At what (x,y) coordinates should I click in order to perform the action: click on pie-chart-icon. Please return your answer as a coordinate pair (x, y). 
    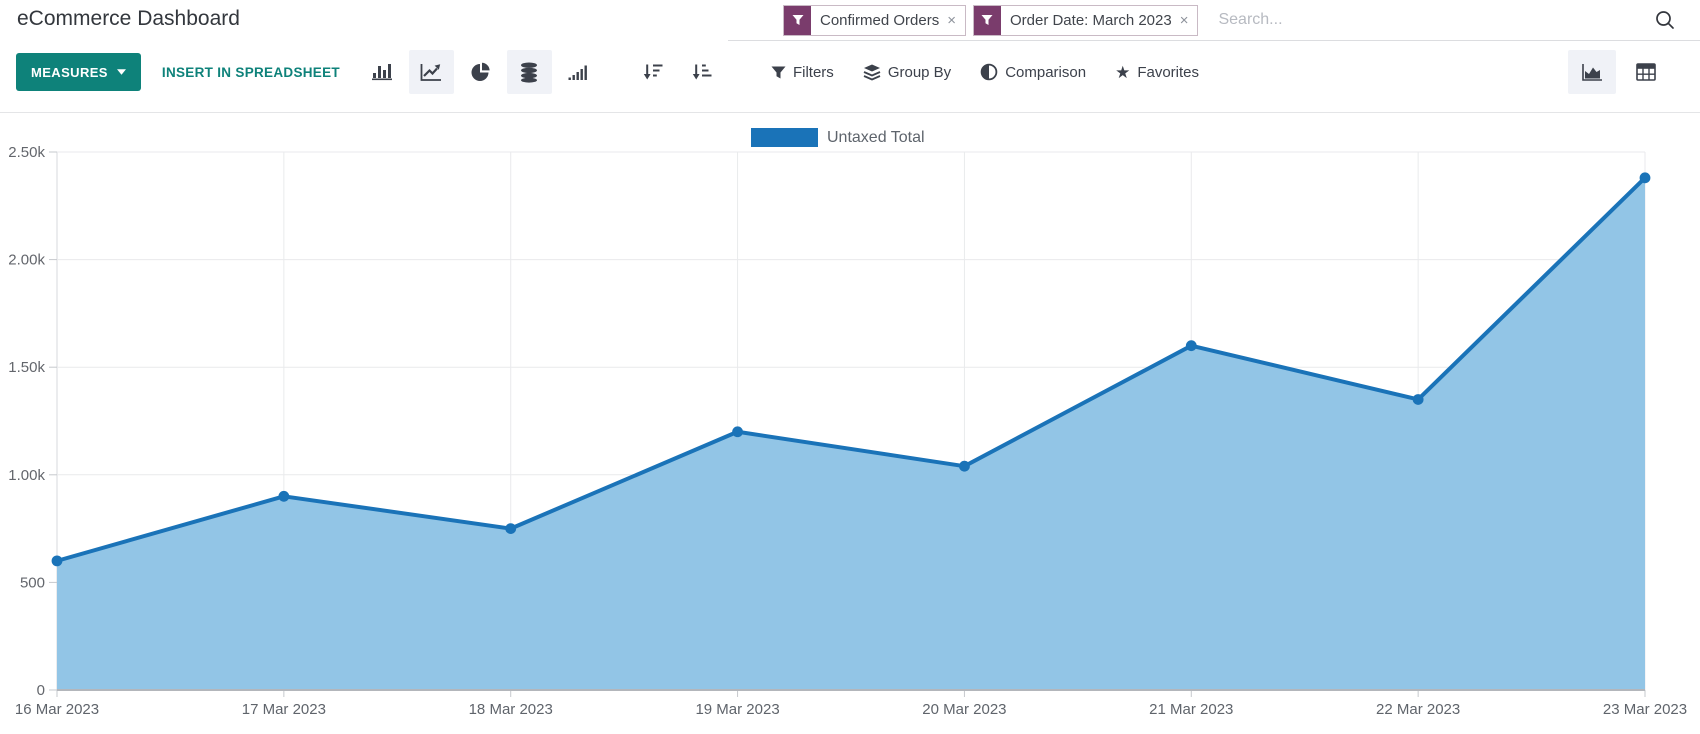
    Looking at the image, I should click on (480, 71).